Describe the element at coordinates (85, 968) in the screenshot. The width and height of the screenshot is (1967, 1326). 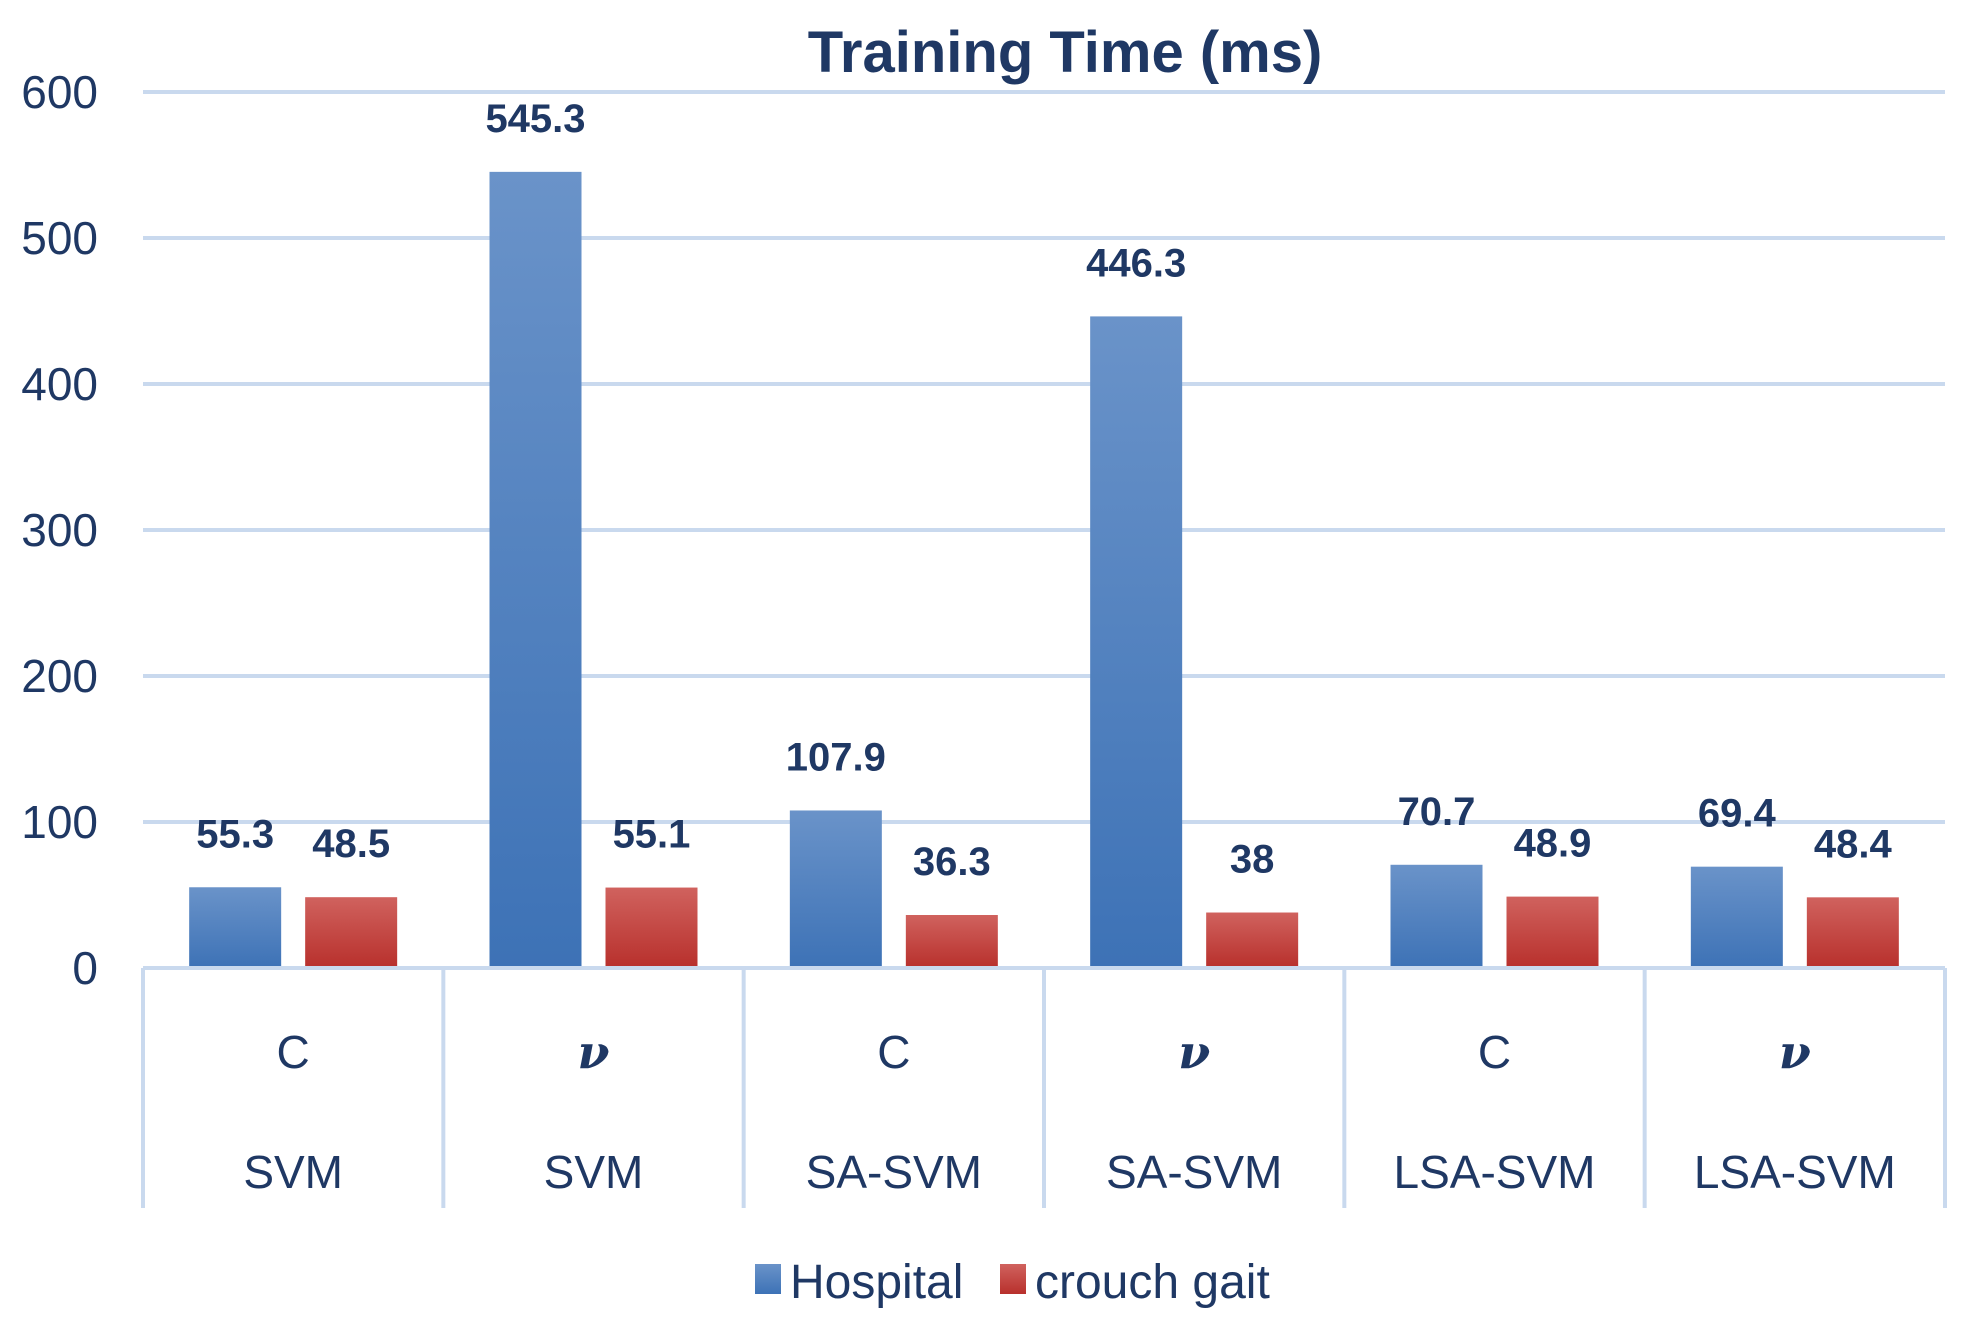
I see `y-tick-label: 0` at that location.